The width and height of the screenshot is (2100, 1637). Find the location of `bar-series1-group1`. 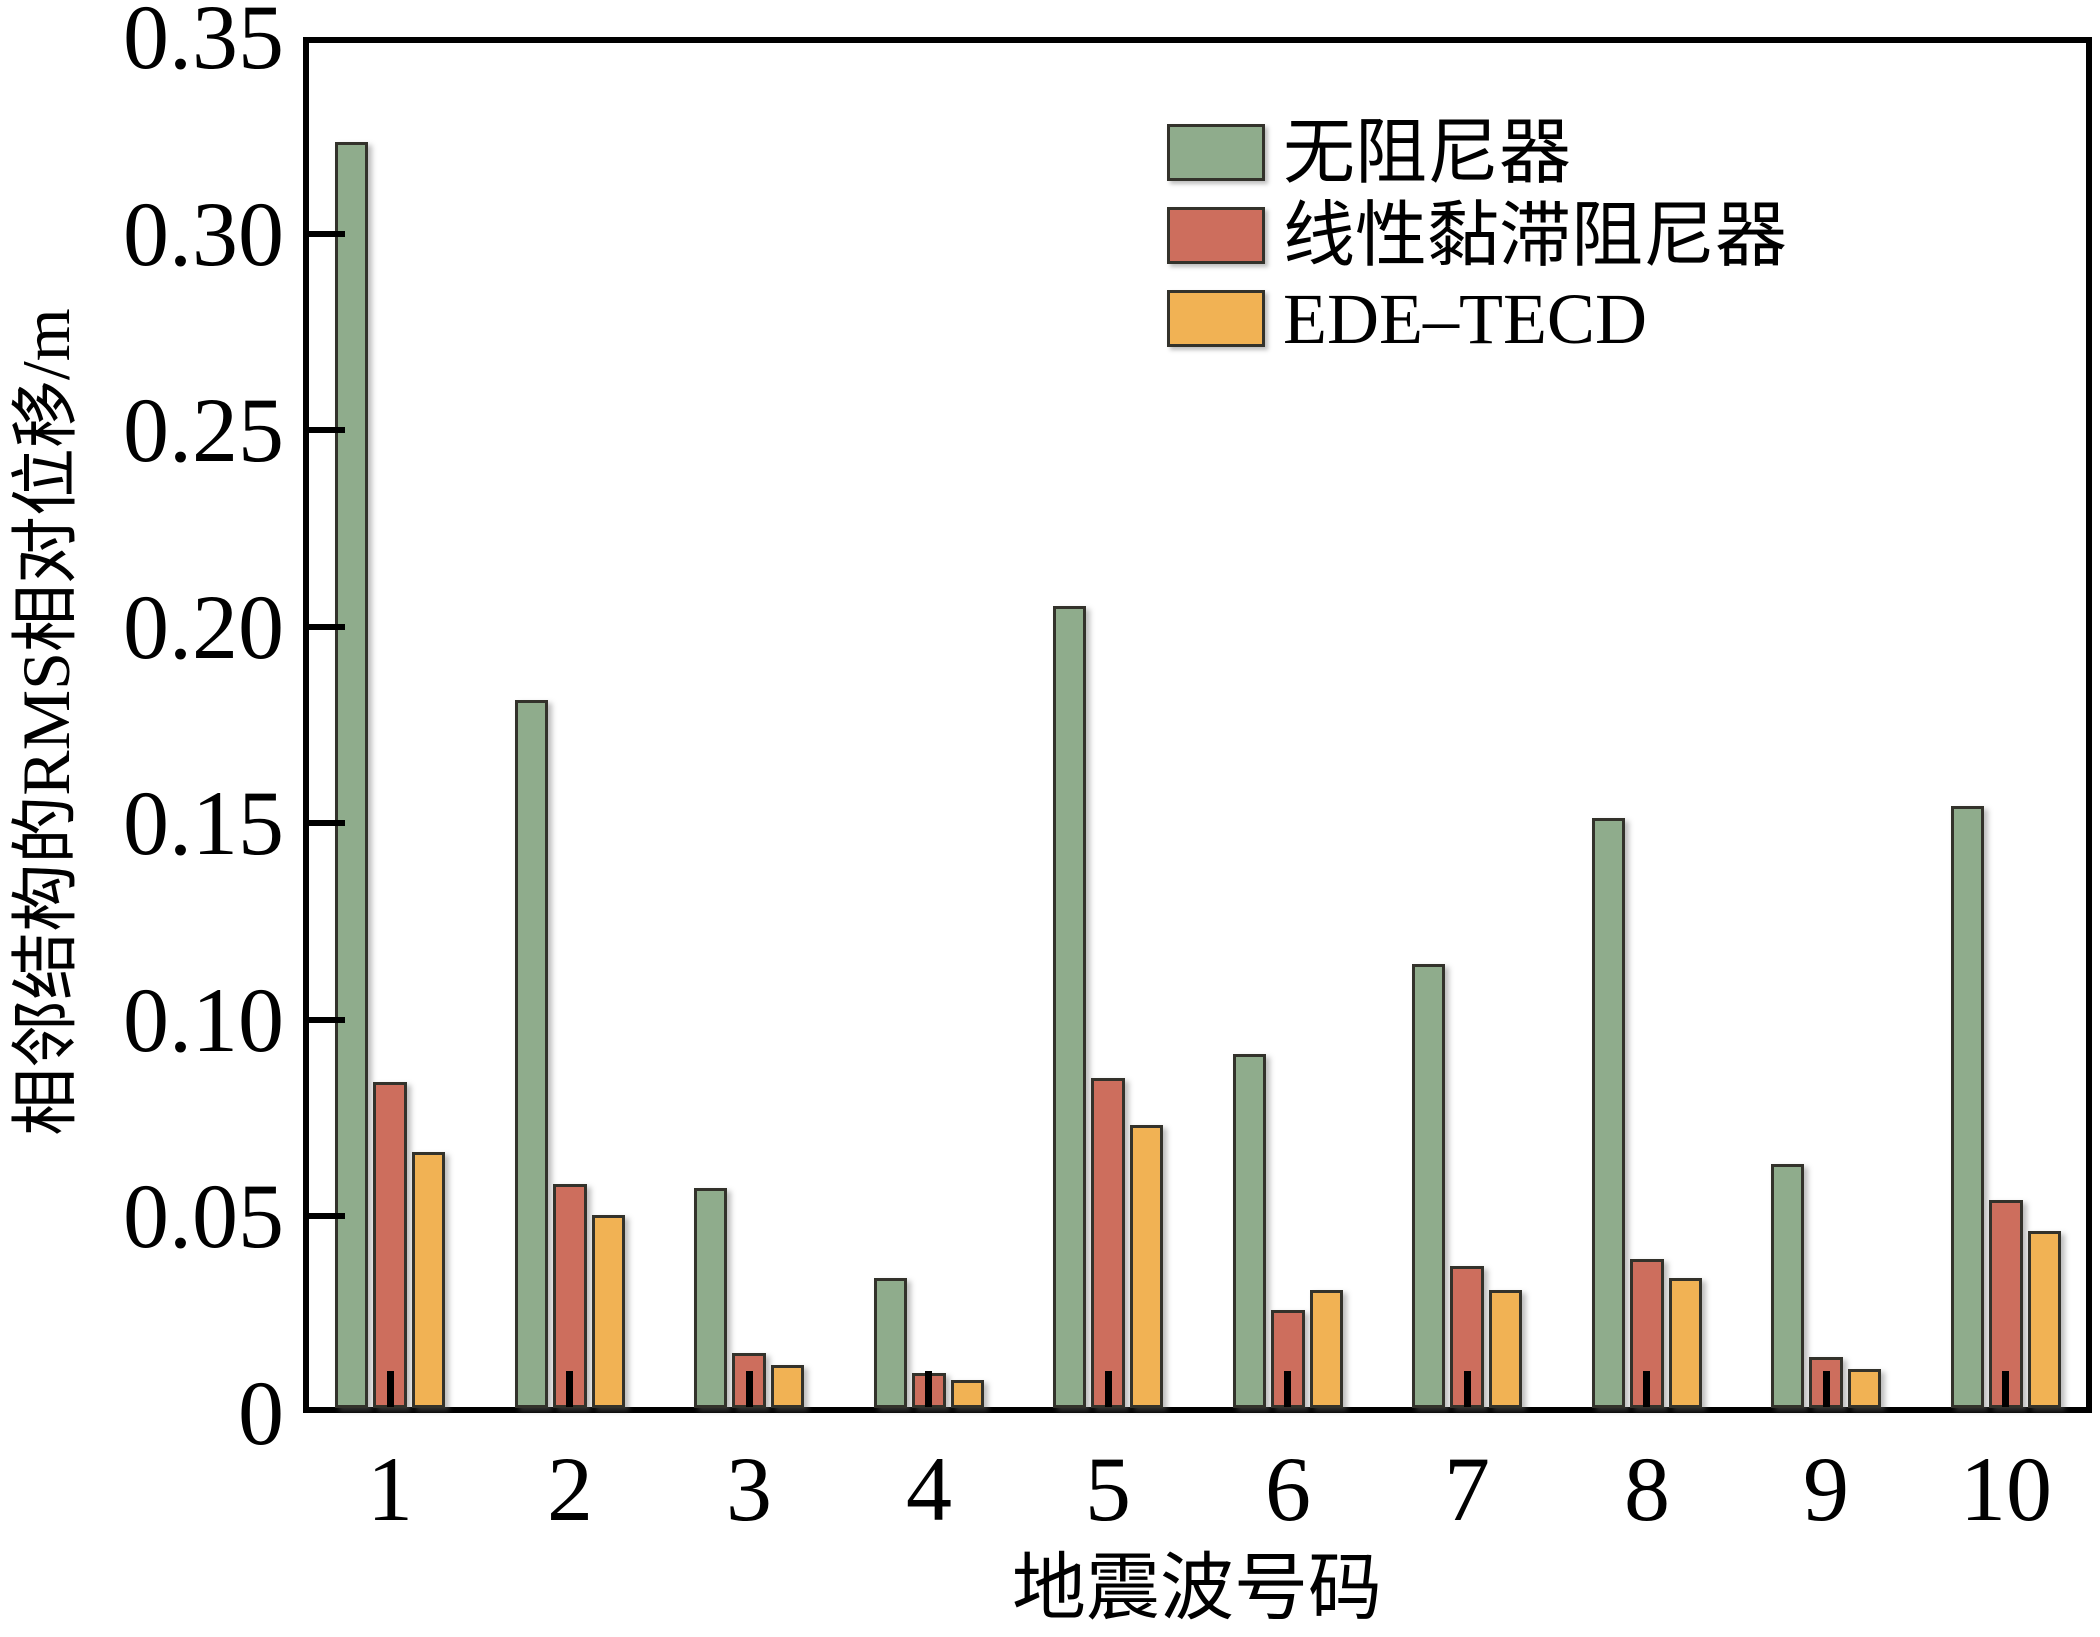

bar-series1-group1 is located at coordinates (351, 775).